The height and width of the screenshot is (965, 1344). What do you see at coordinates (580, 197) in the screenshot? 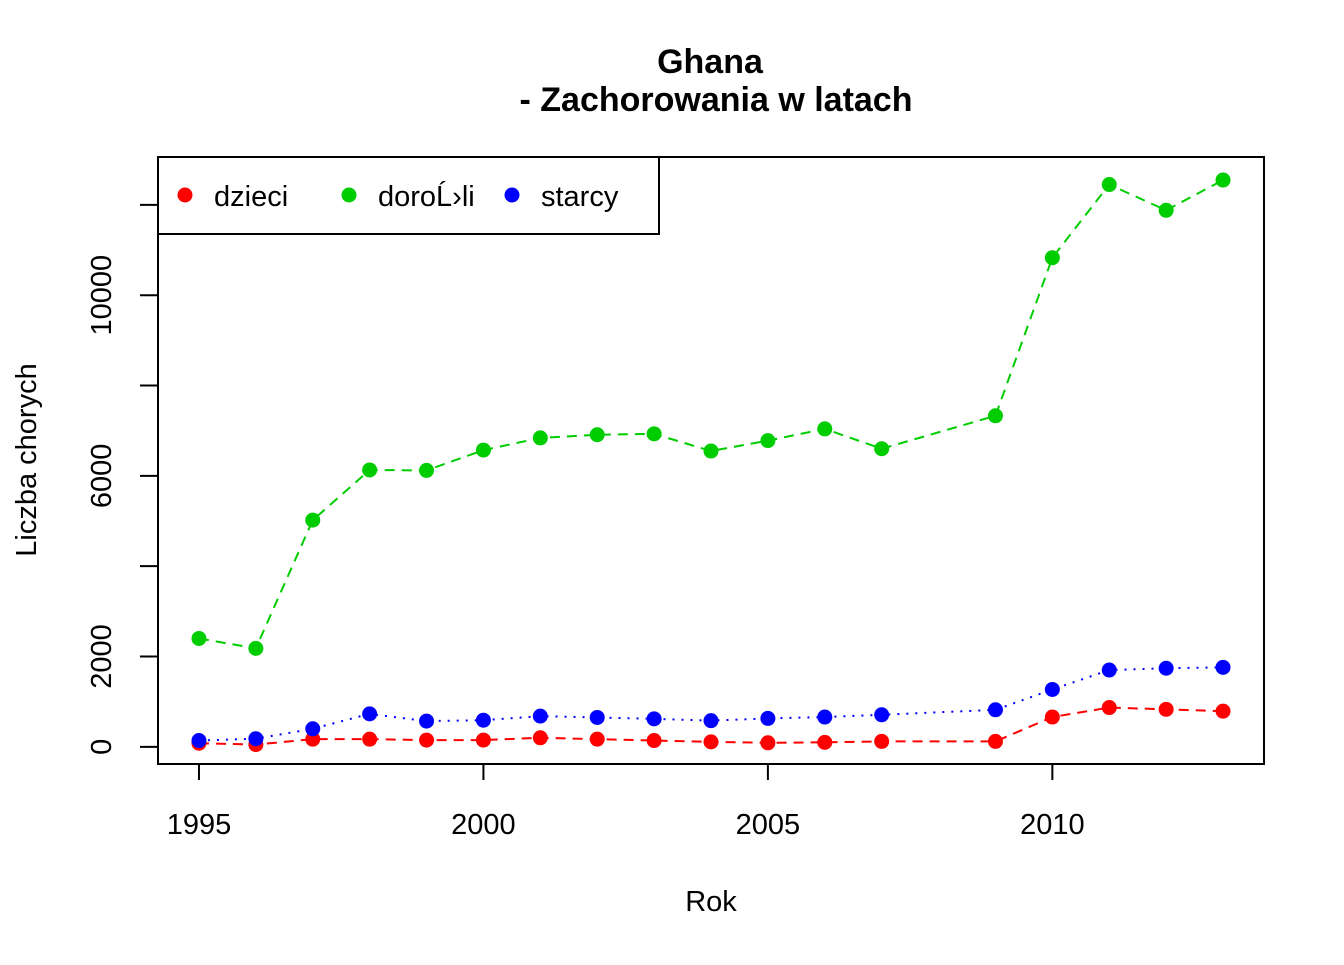
I see `legend-label: starcy` at bounding box center [580, 197].